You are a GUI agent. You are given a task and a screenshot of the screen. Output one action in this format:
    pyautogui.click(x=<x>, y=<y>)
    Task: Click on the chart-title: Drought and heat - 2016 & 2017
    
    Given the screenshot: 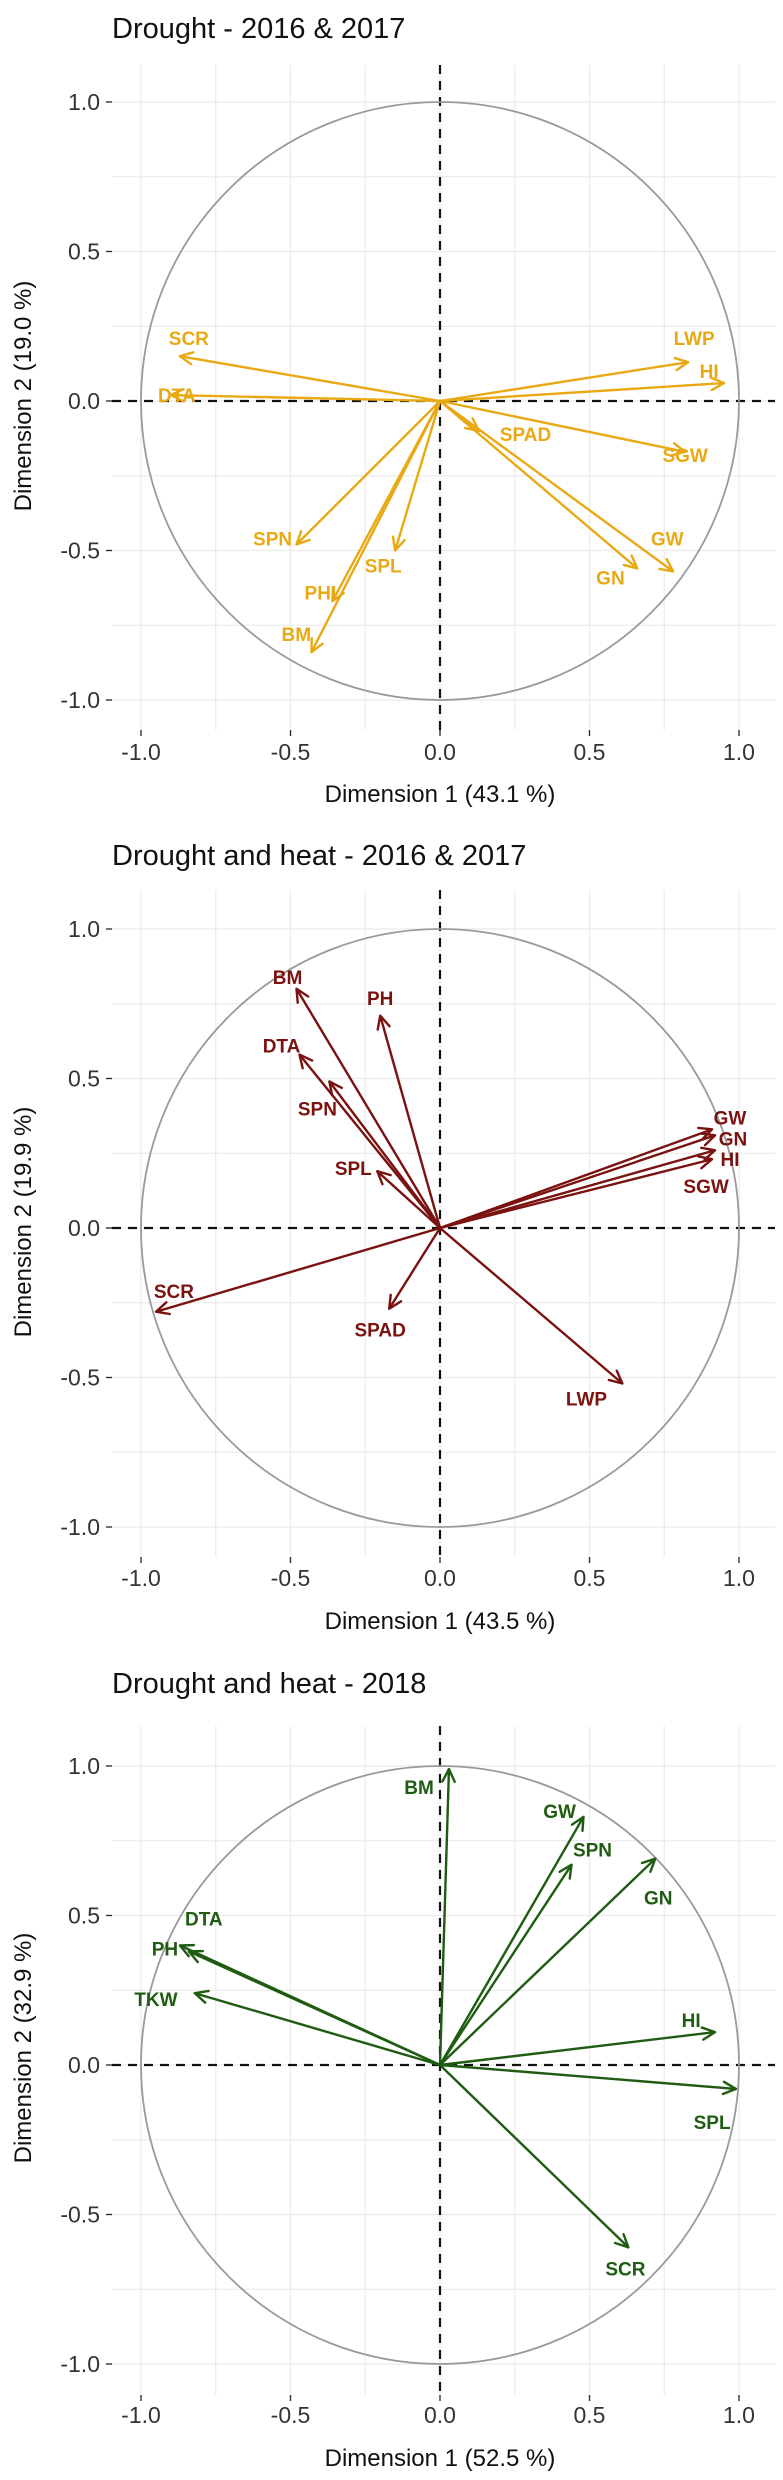 What is the action you would take?
    pyautogui.click(x=319, y=856)
    